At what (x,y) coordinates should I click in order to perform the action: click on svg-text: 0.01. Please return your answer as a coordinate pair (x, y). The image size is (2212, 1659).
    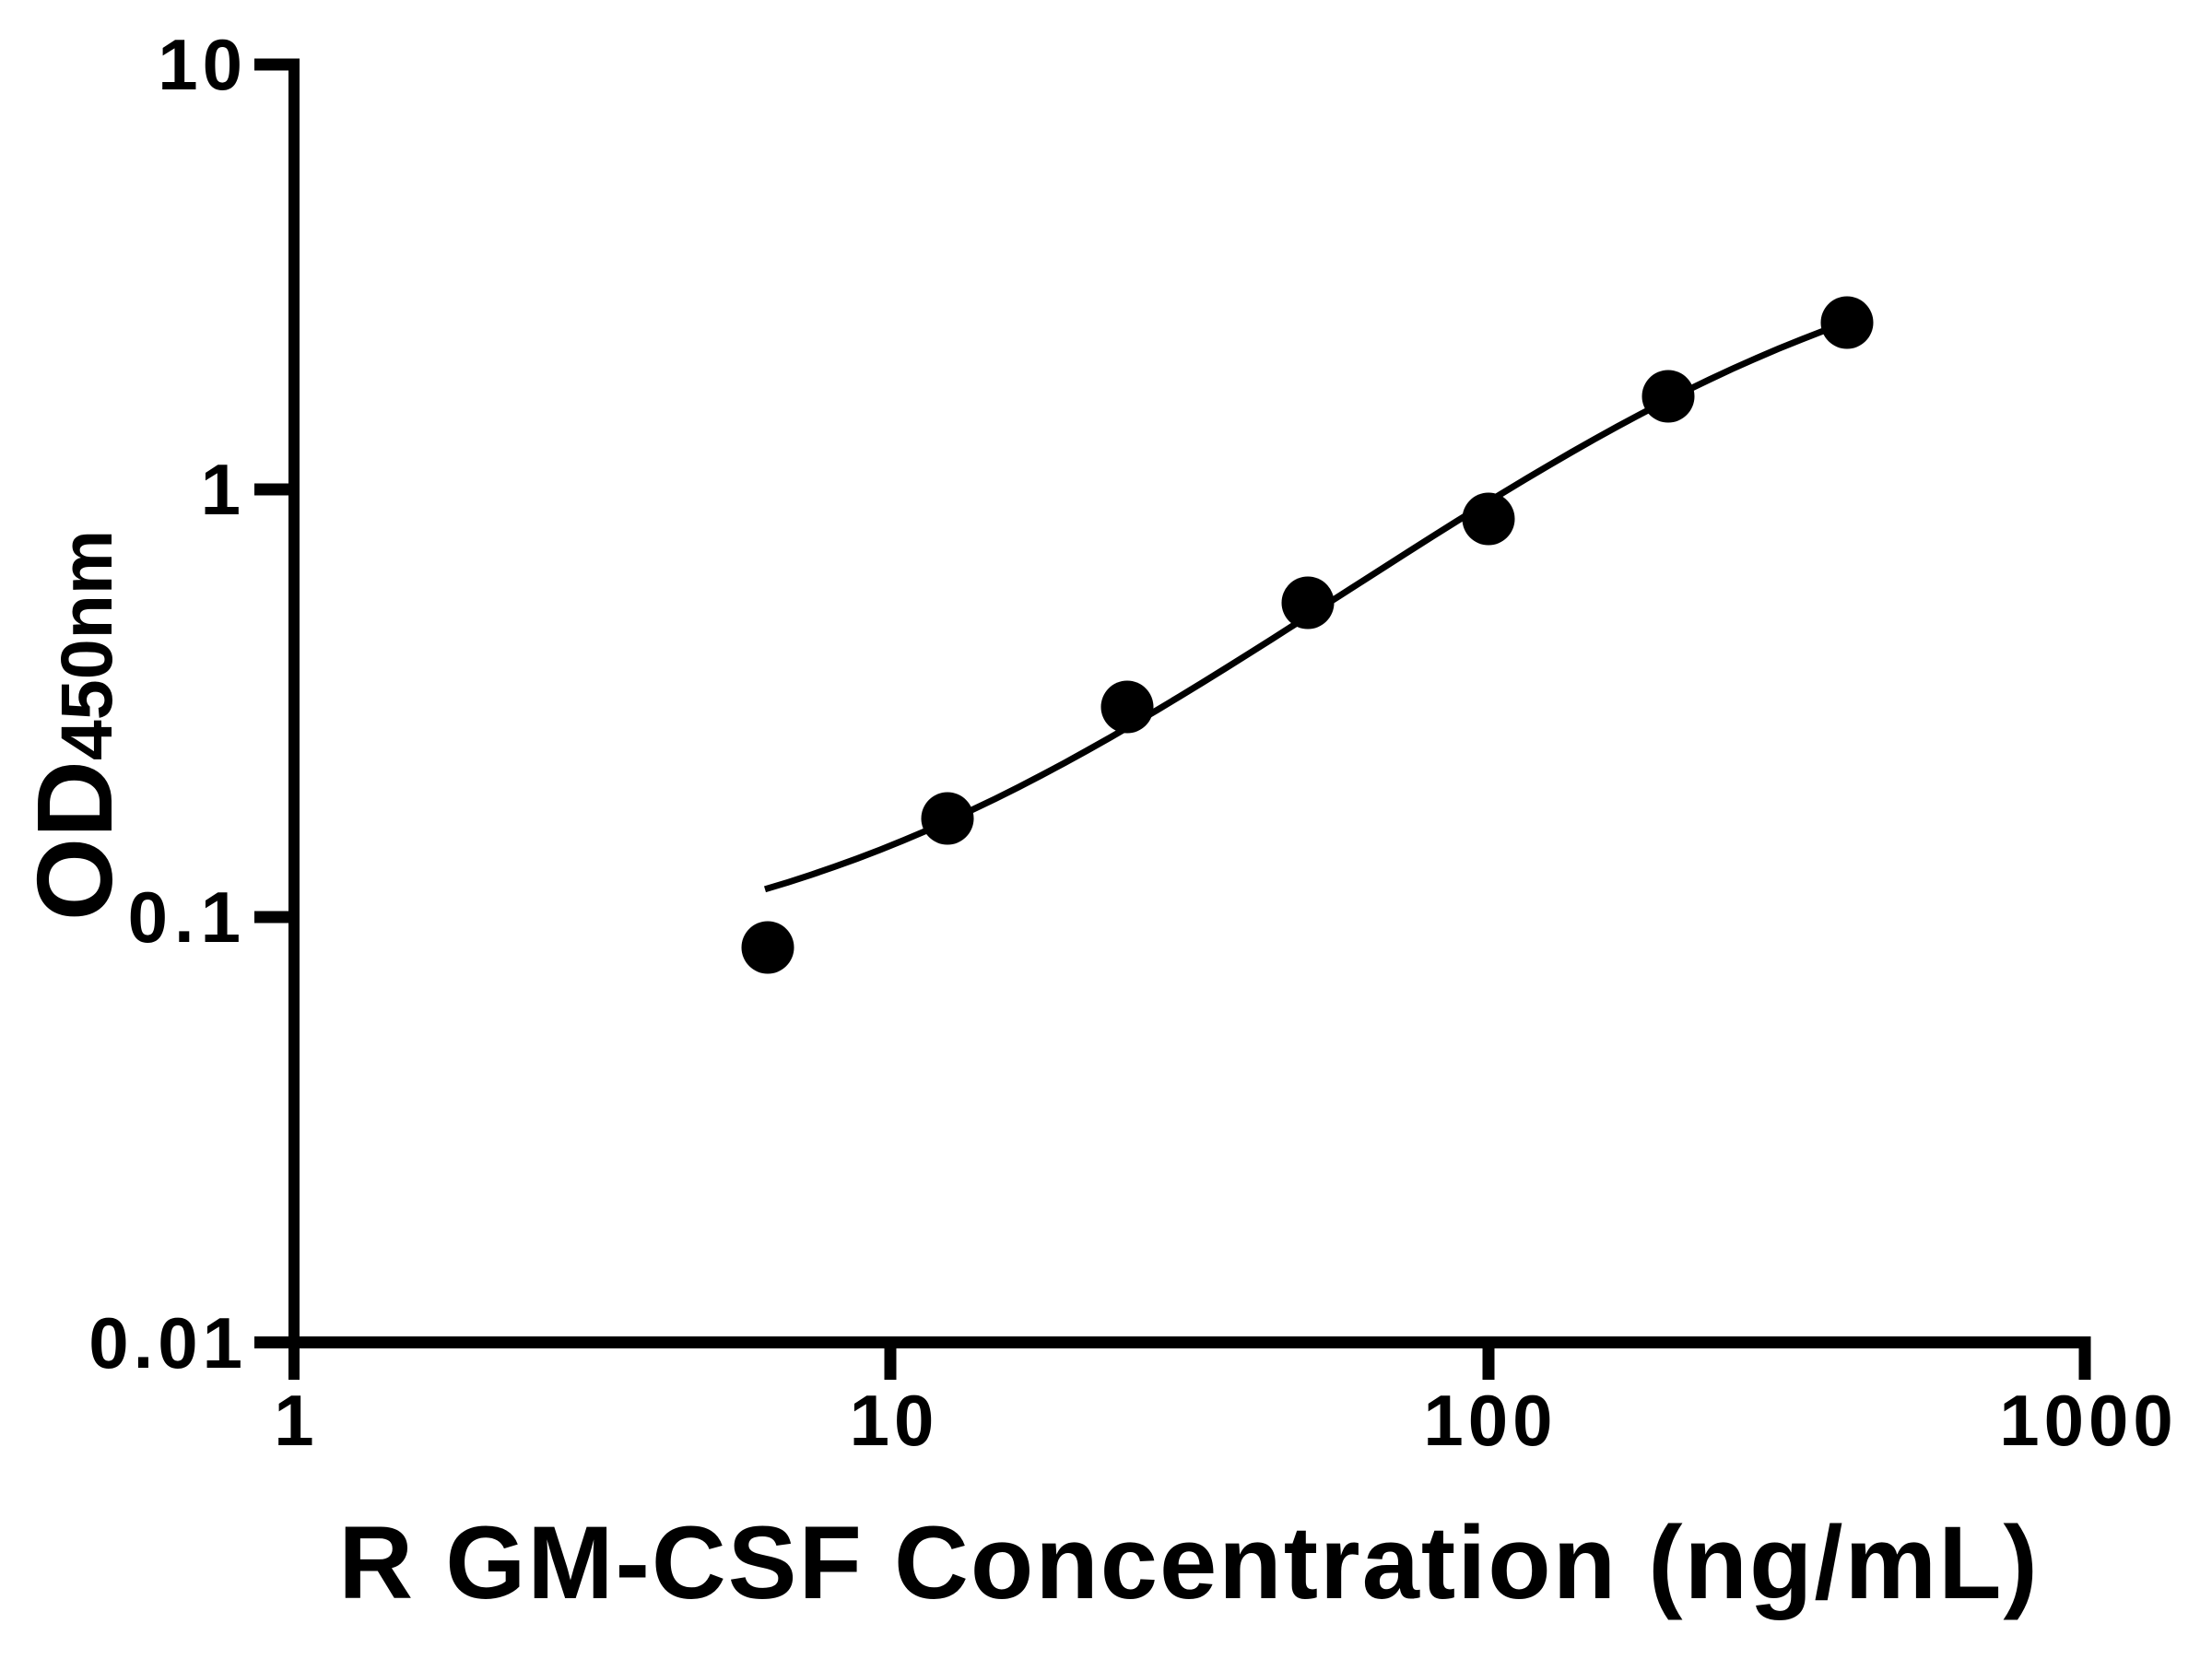
    Looking at the image, I should click on (167, 1342).